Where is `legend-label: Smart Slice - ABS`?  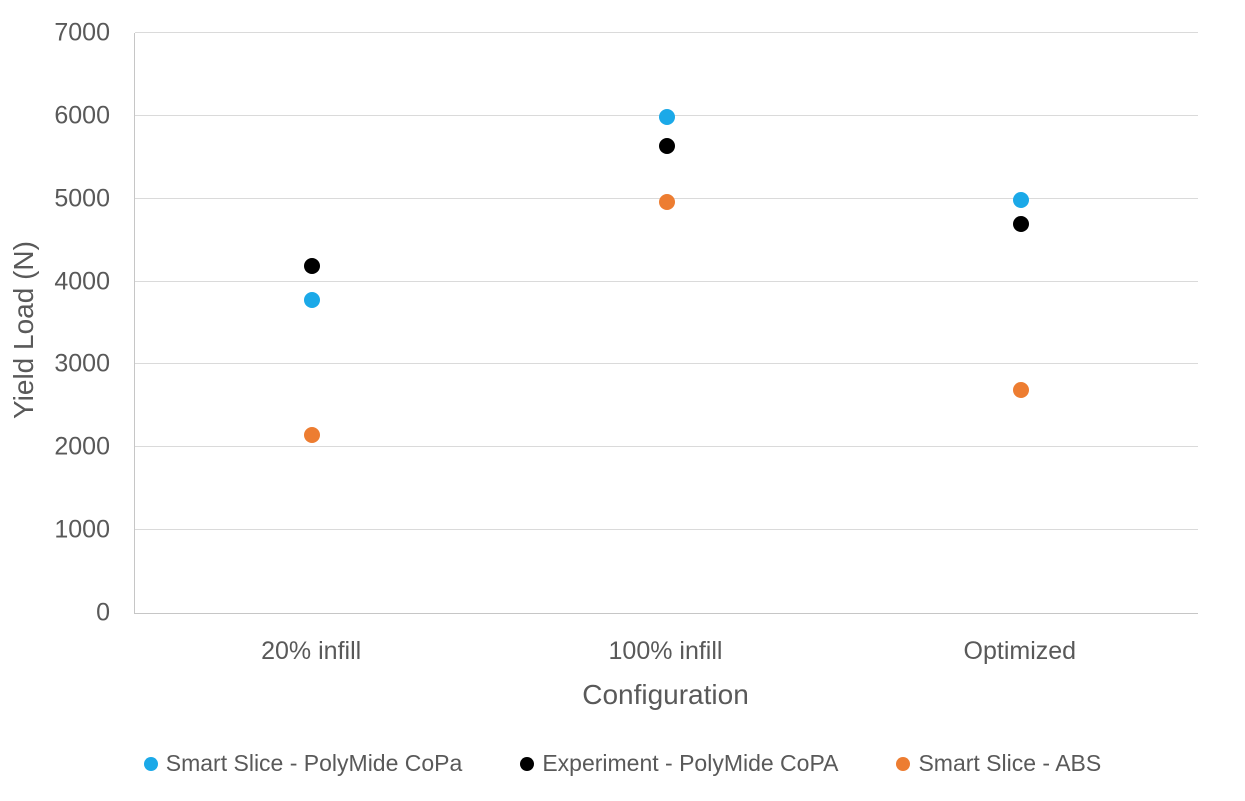
legend-label: Smart Slice - ABS is located at coordinates (1010, 763).